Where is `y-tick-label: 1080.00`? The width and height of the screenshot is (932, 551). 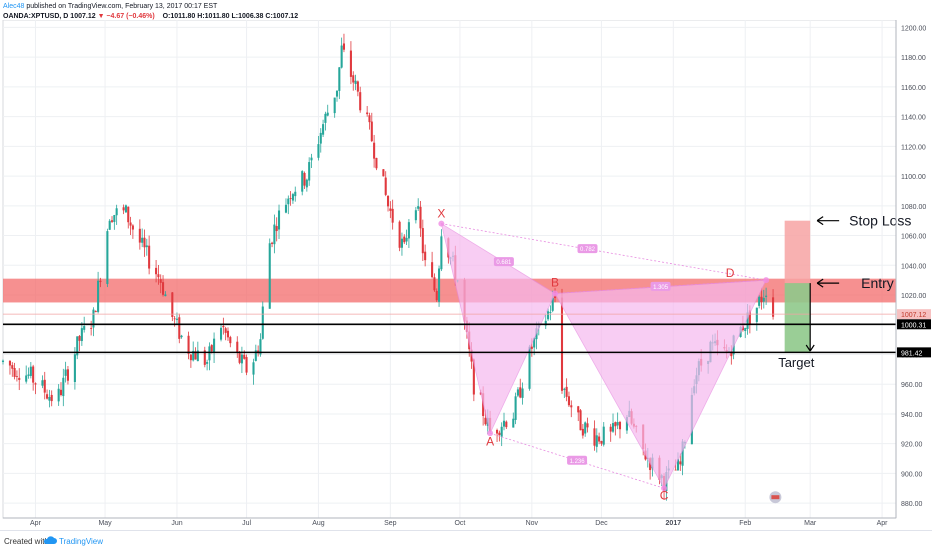
y-tick-label: 1080.00 is located at coordinates (913, 207).